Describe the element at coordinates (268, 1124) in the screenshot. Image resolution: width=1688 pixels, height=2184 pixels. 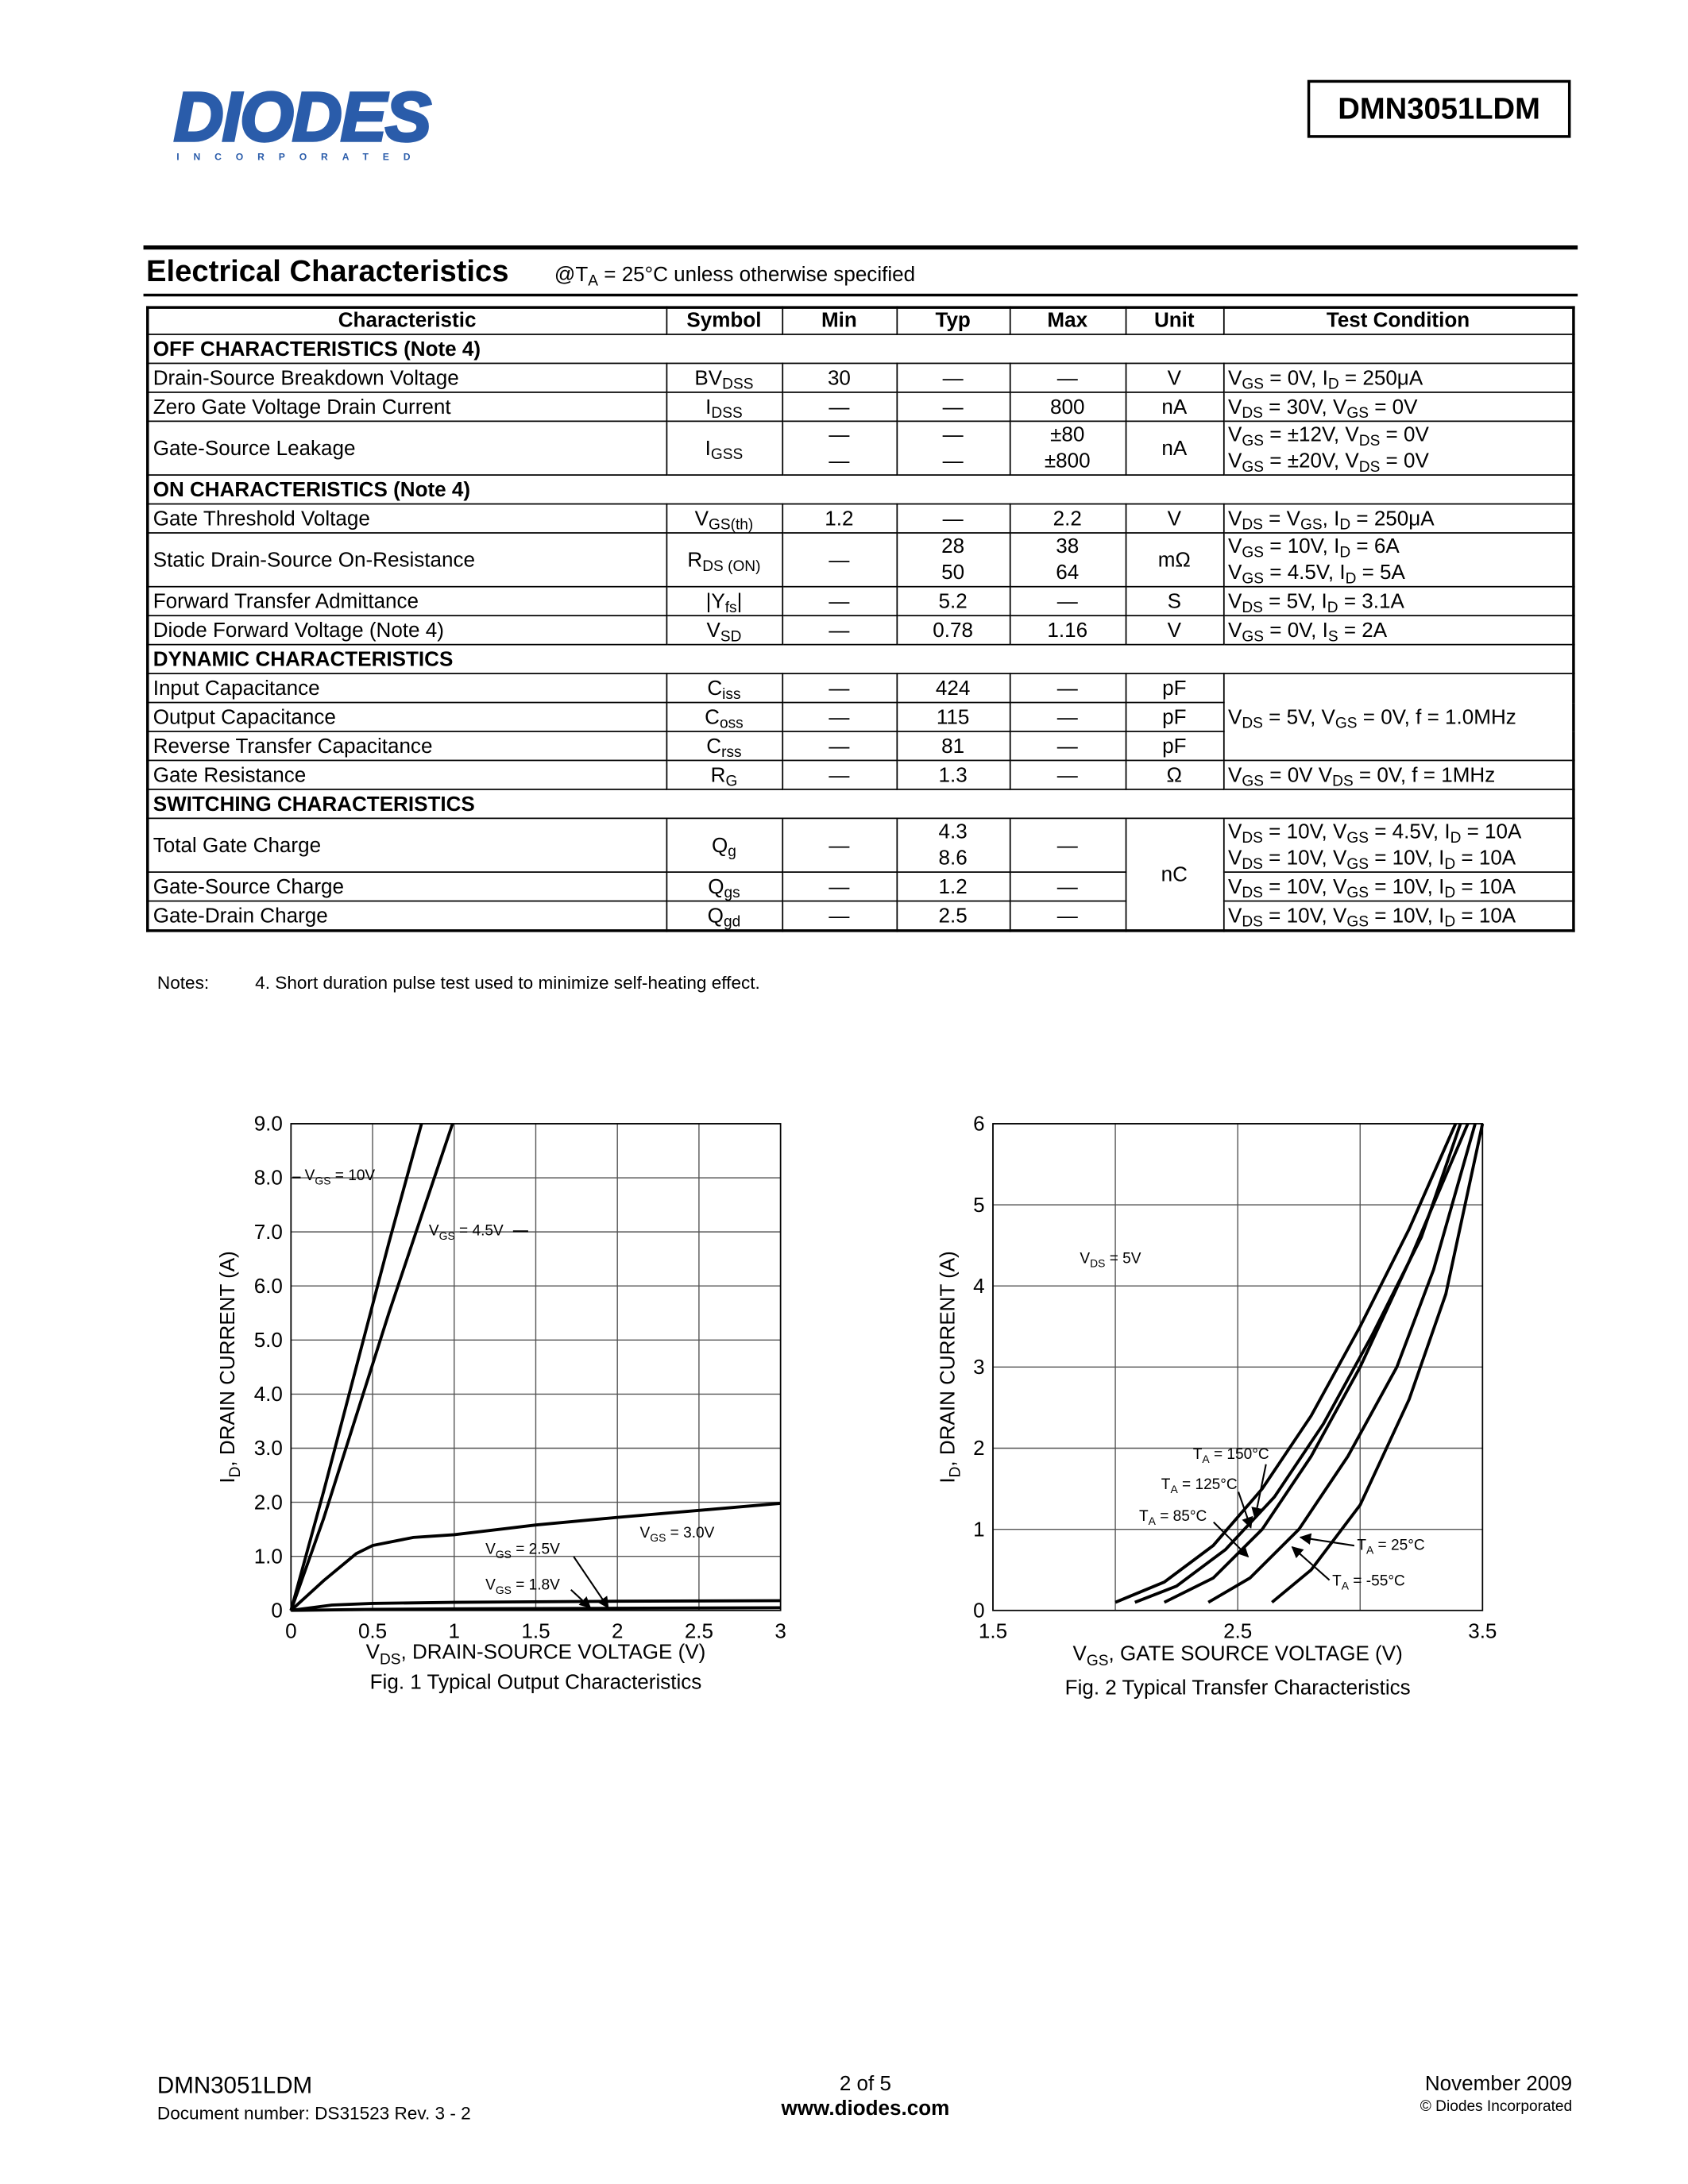
I see `y-tick-label: 9.0` at that location.